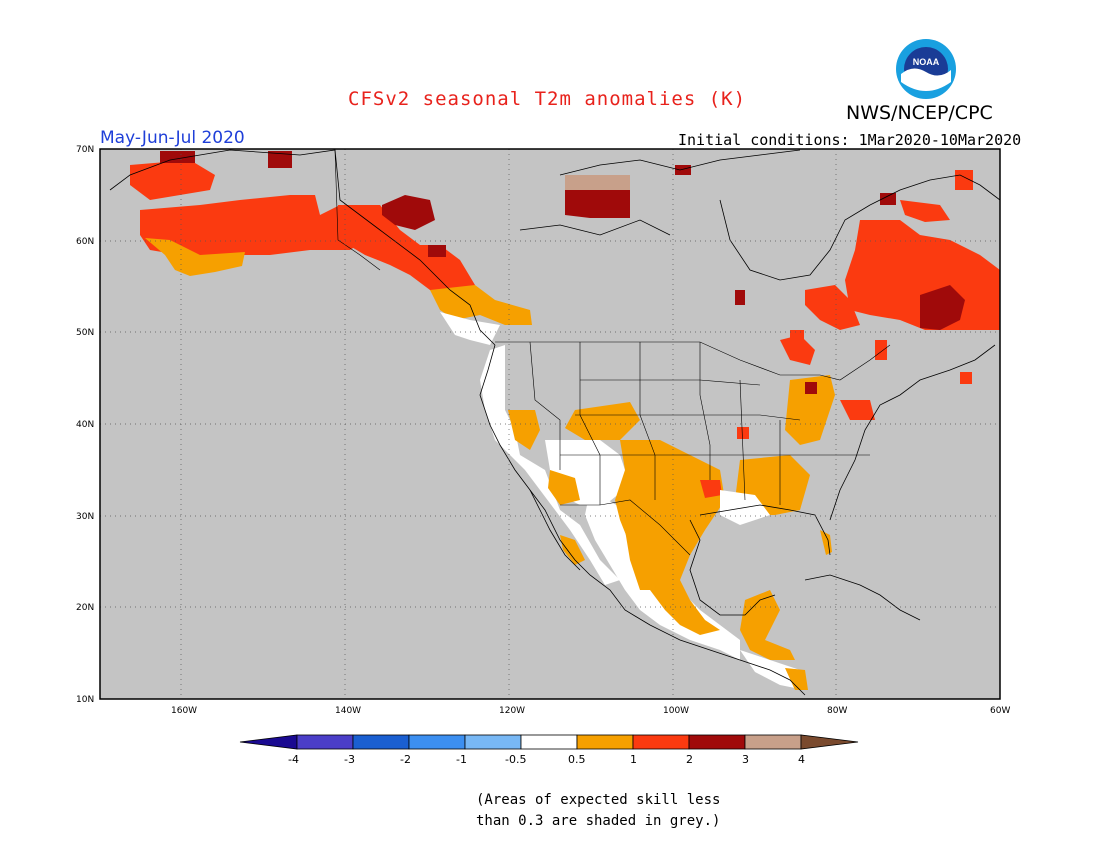 The image size is (1100, 850). I want to click on patch-alaska-red, so click(172, 180).